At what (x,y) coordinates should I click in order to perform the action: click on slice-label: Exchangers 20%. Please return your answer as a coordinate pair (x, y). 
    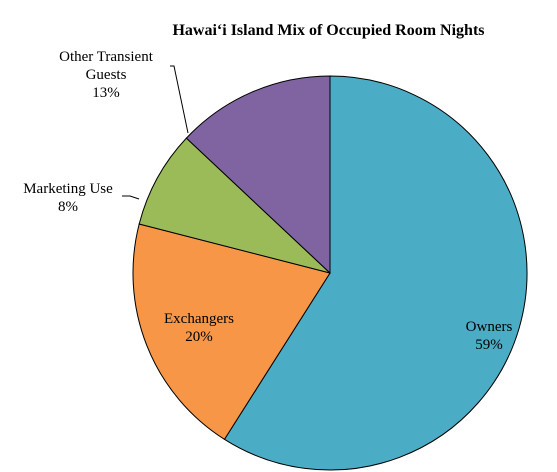
    Looking at the image, I should click on (199, 328).